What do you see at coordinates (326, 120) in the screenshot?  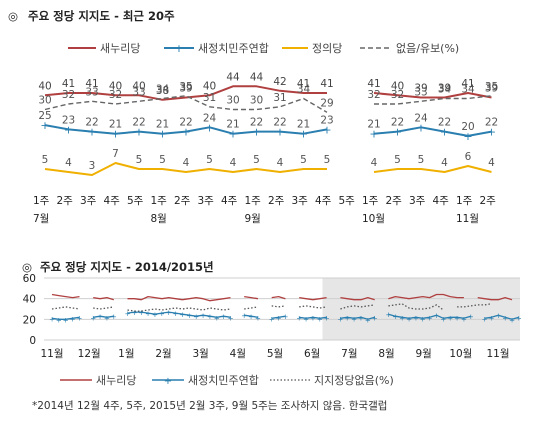 I see `chart1-data-label-npad: 23` at bounding box center [326, 120].